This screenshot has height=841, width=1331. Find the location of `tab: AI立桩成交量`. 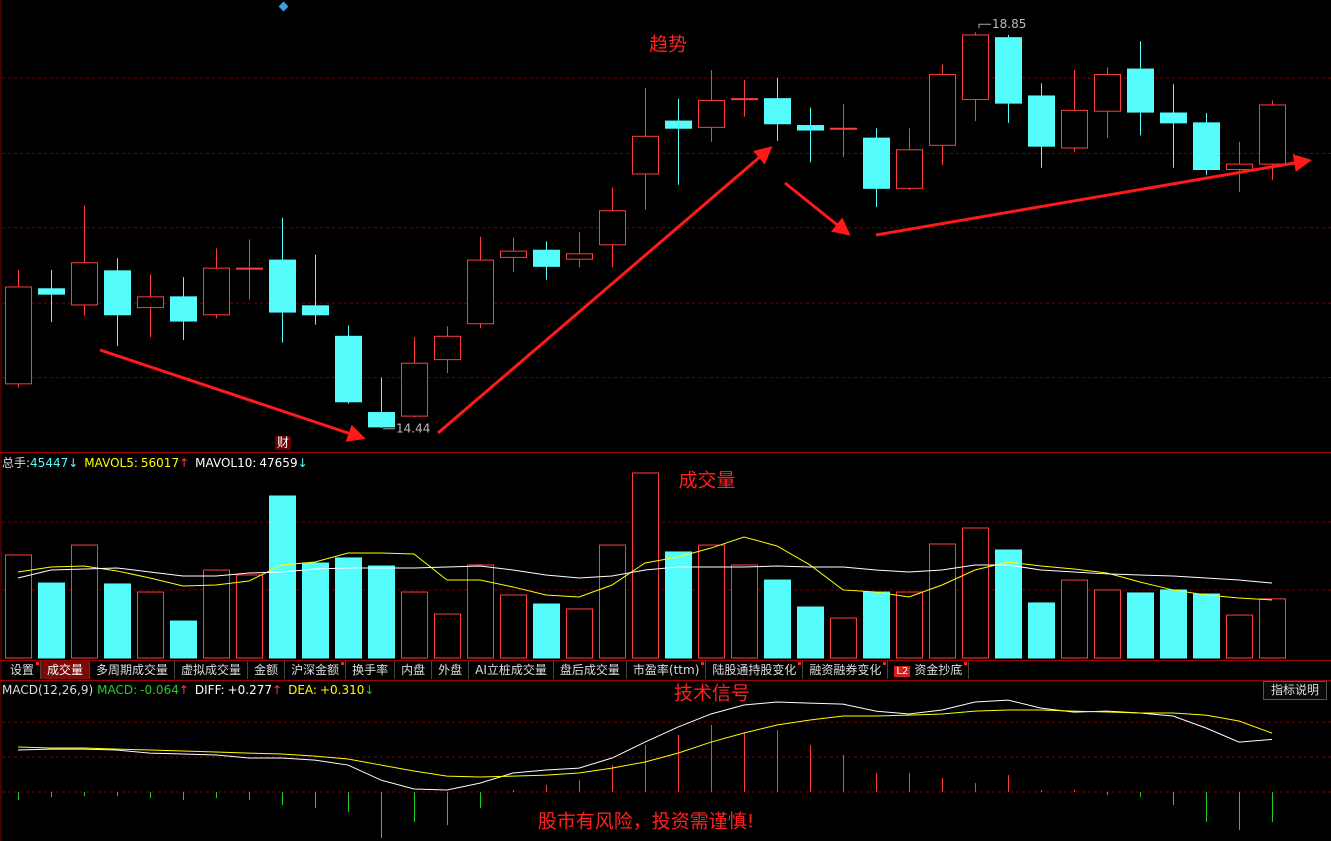

tab: AI立桩成交量 is located at coordinates (511, 670).